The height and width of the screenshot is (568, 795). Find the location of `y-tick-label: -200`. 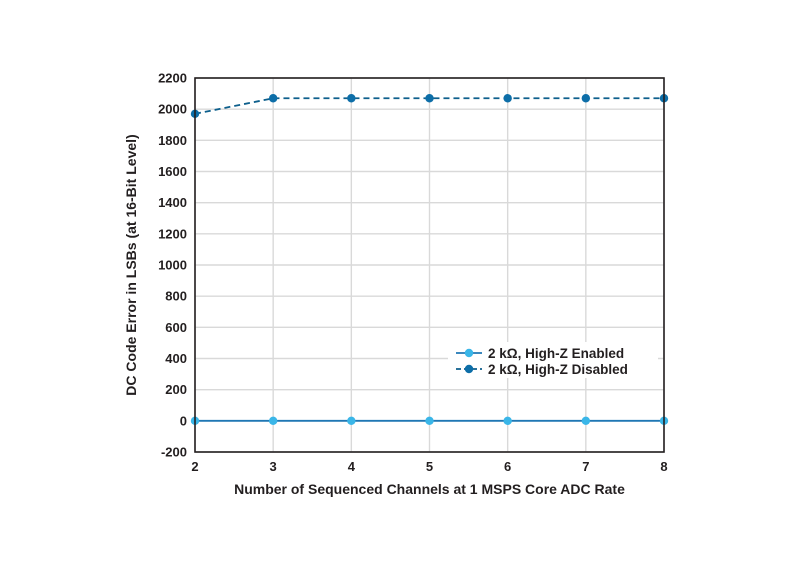

y-tick-label: -200 is located at coordinates (174, 452).